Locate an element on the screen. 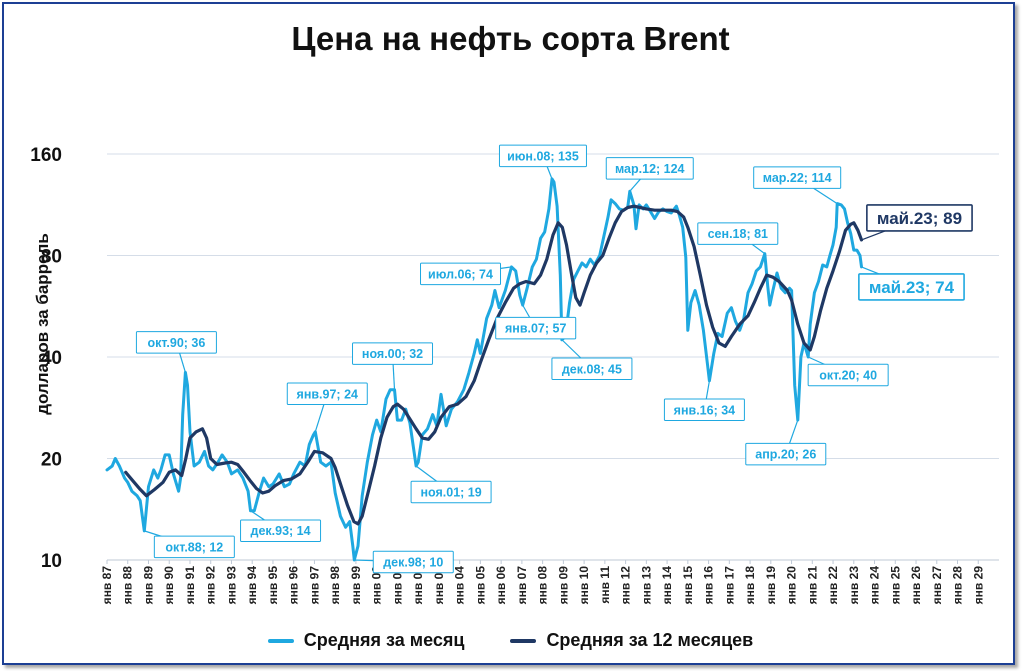 Image resolution: width=1023 pixels, height=671 pixels. annotation-18: май.23; 74 is located at coordinates (911, 283).